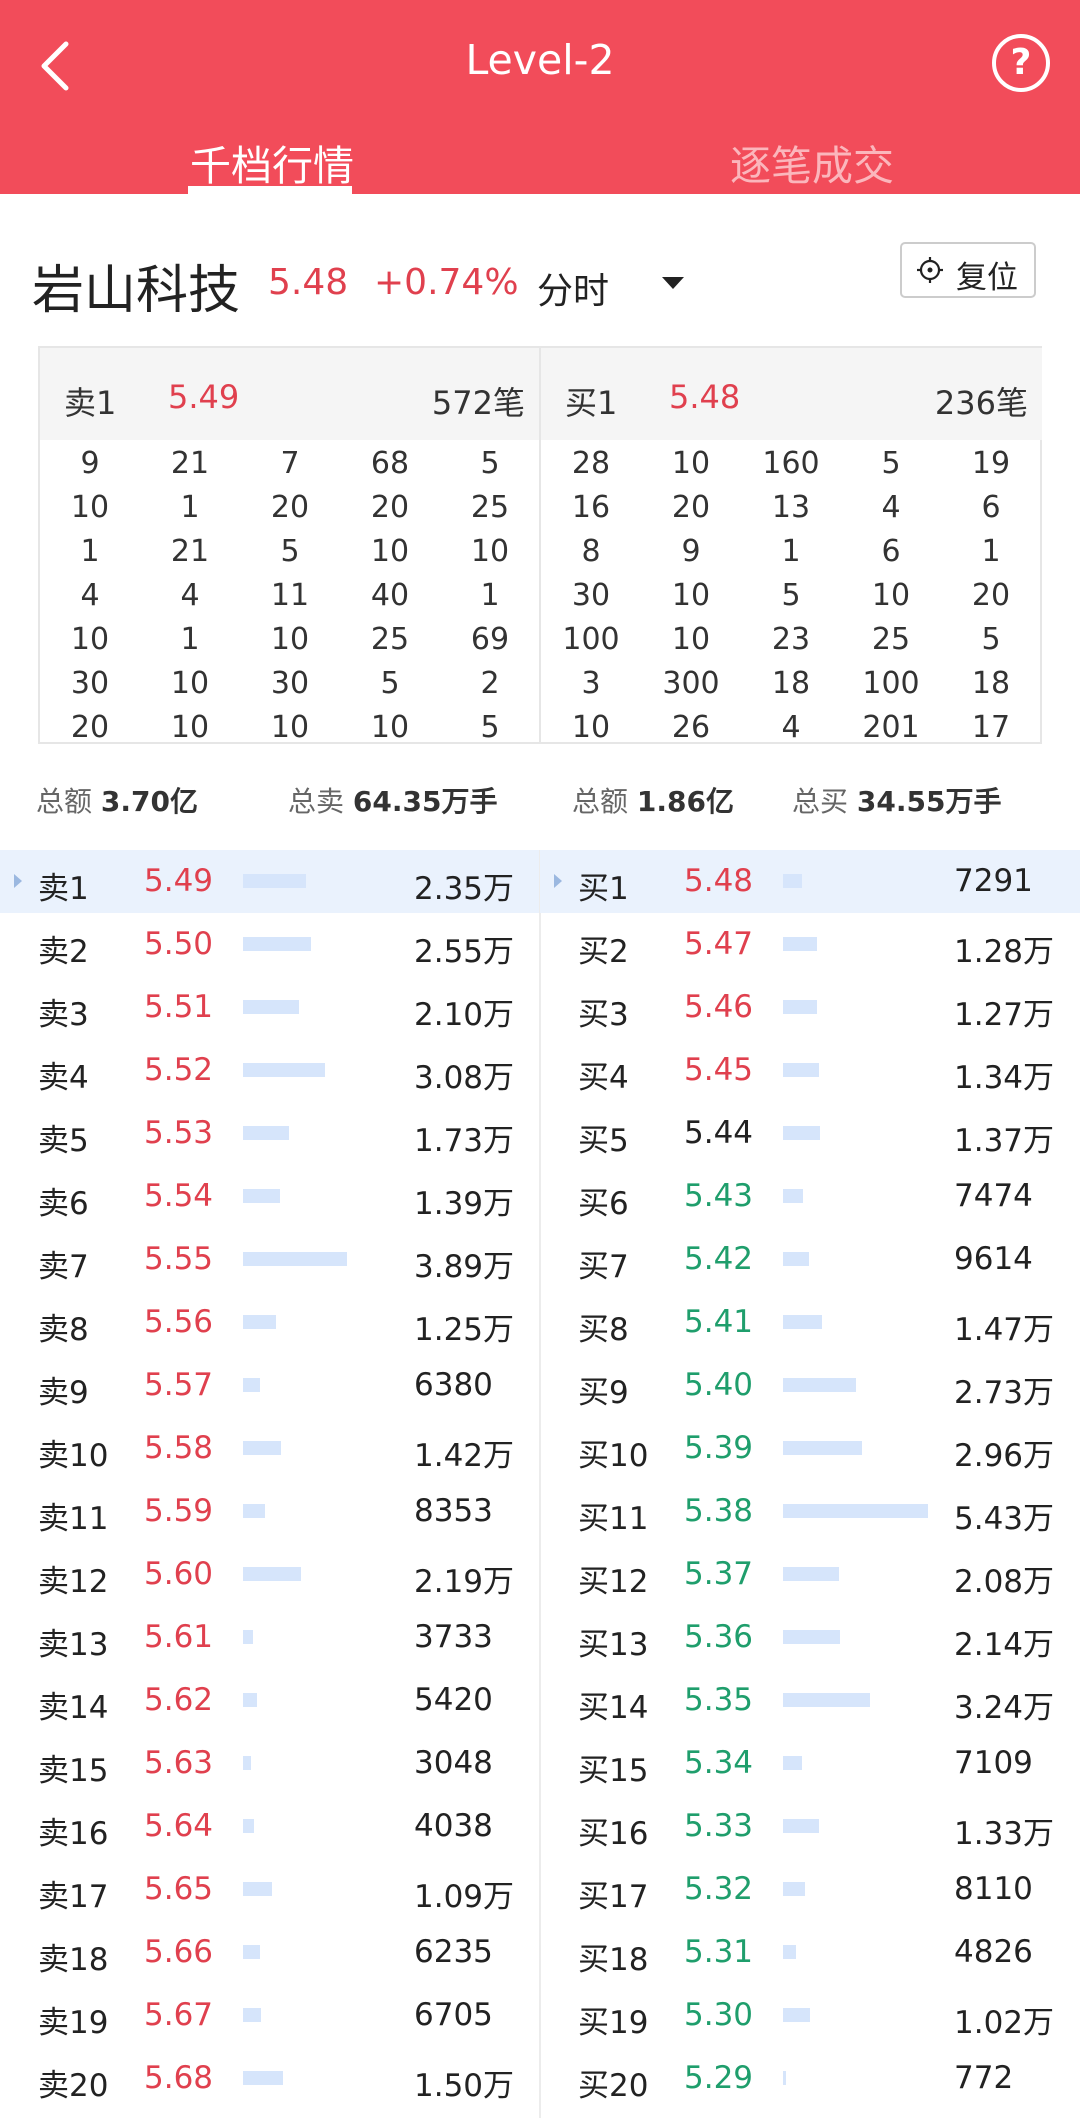 The image size is (1080, 2118). Describe the element at coordinates (270, 1196) in the screenshot. I see `sell-level-row: 卖6 5.54 1.39万` at that location.